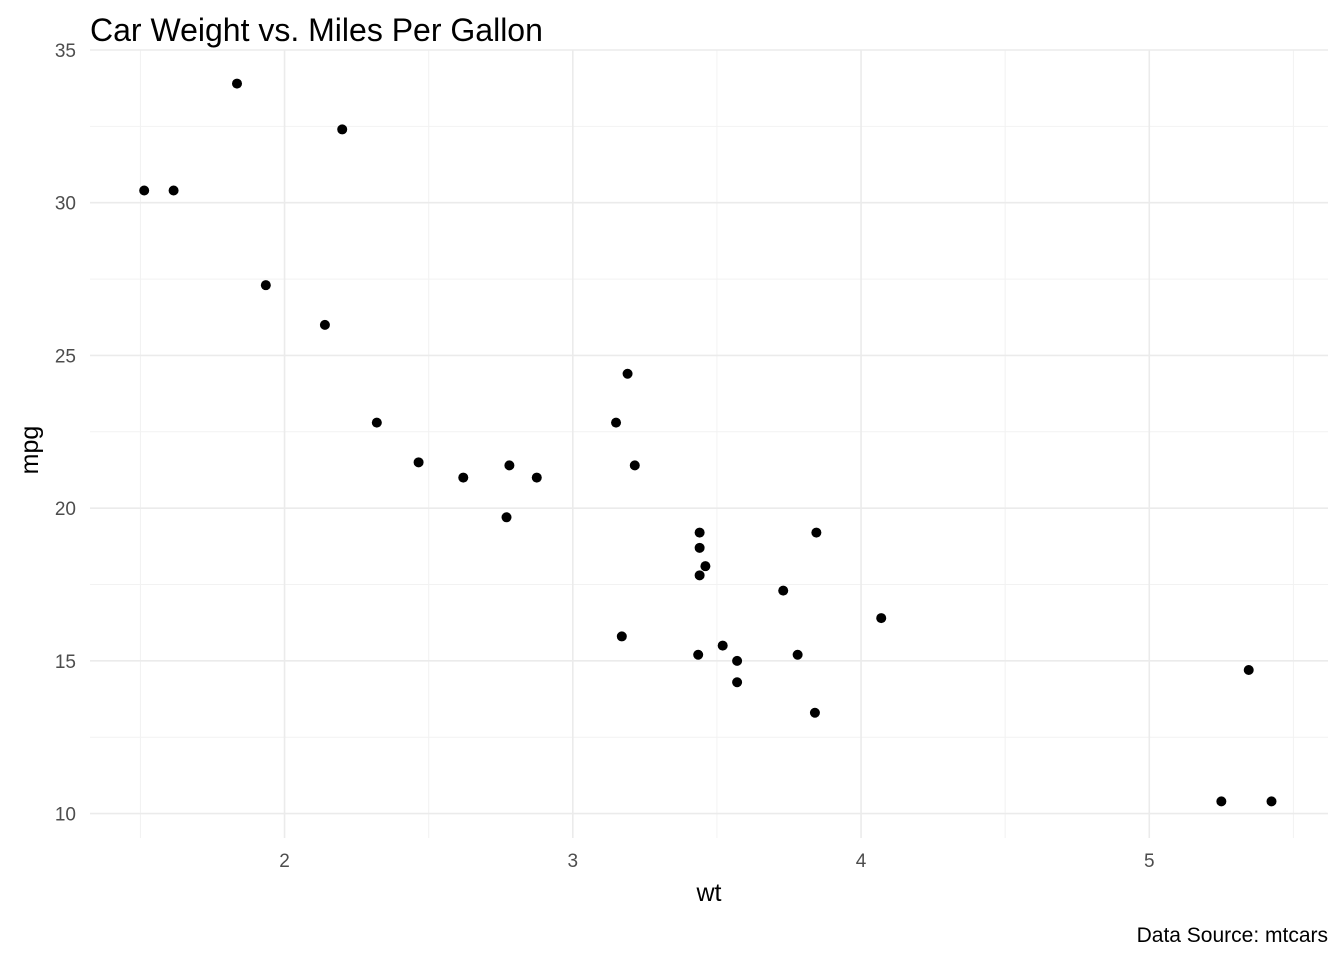 This screenshot has height=960, width=1344. Describe the element at coordinates (709, 893) in the screenshot. I see `x-axis-title: wt` at that location.